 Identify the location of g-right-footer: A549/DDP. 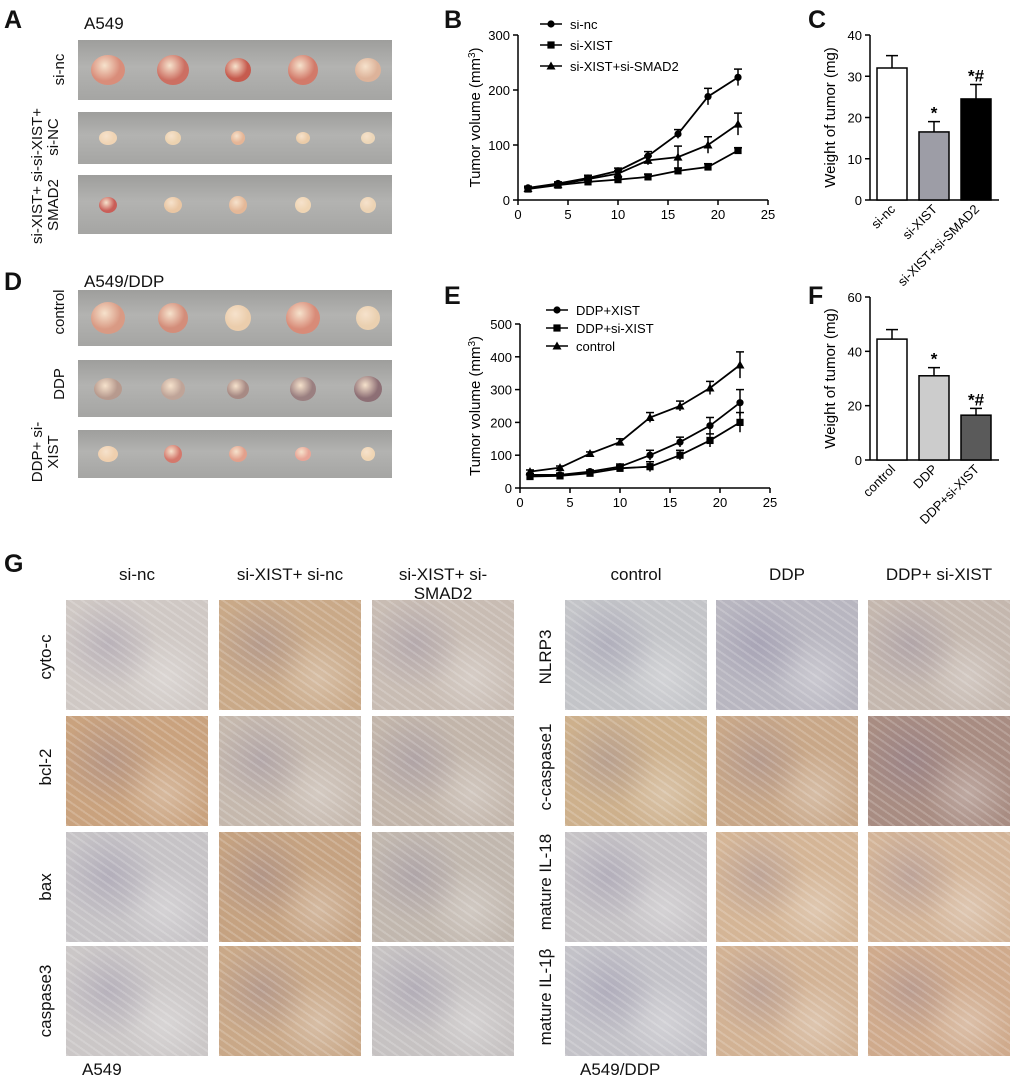
(620, 1069).